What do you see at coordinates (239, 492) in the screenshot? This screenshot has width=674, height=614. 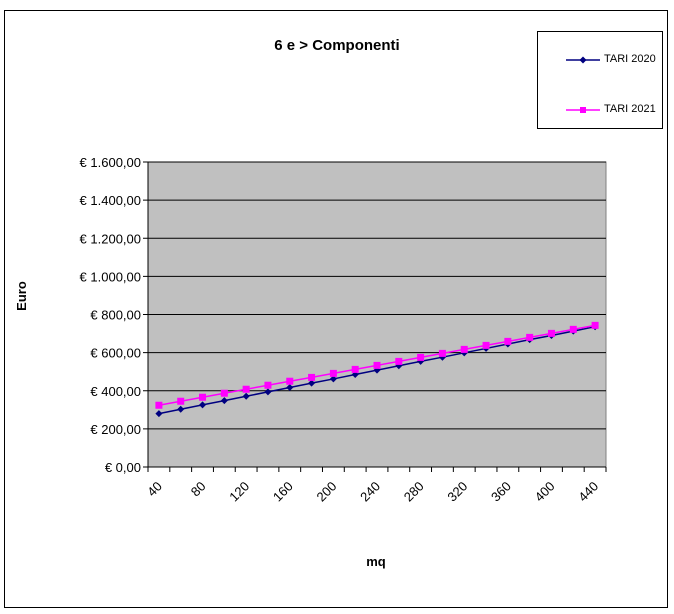 I see `x-tick-label: 120` at bounding box center [239, 492].